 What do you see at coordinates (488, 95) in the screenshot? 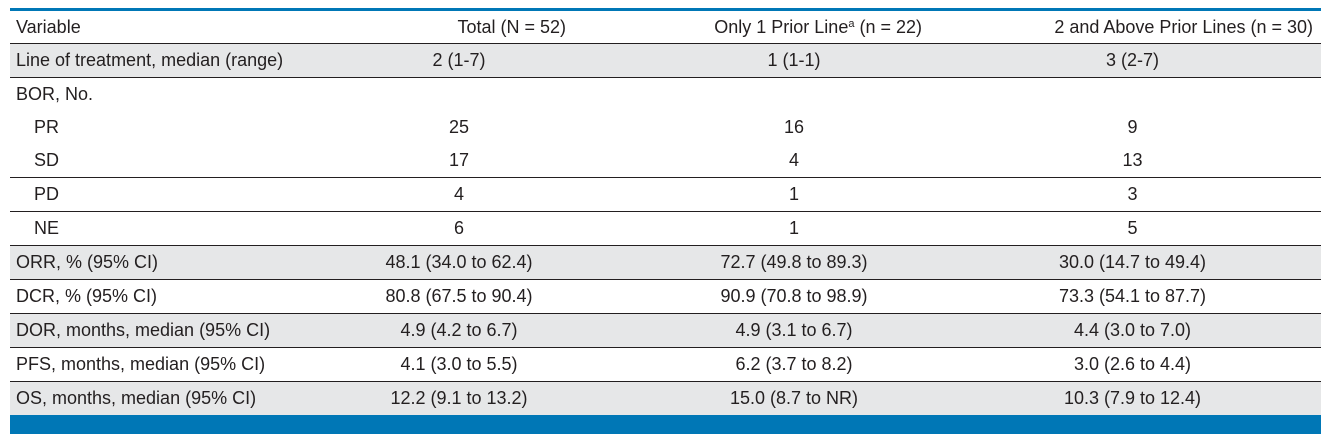
I see `cell-total` at bounding box center [488, 95].